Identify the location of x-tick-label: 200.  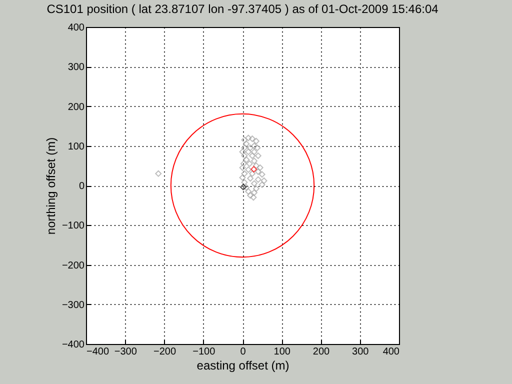
(321, 352).